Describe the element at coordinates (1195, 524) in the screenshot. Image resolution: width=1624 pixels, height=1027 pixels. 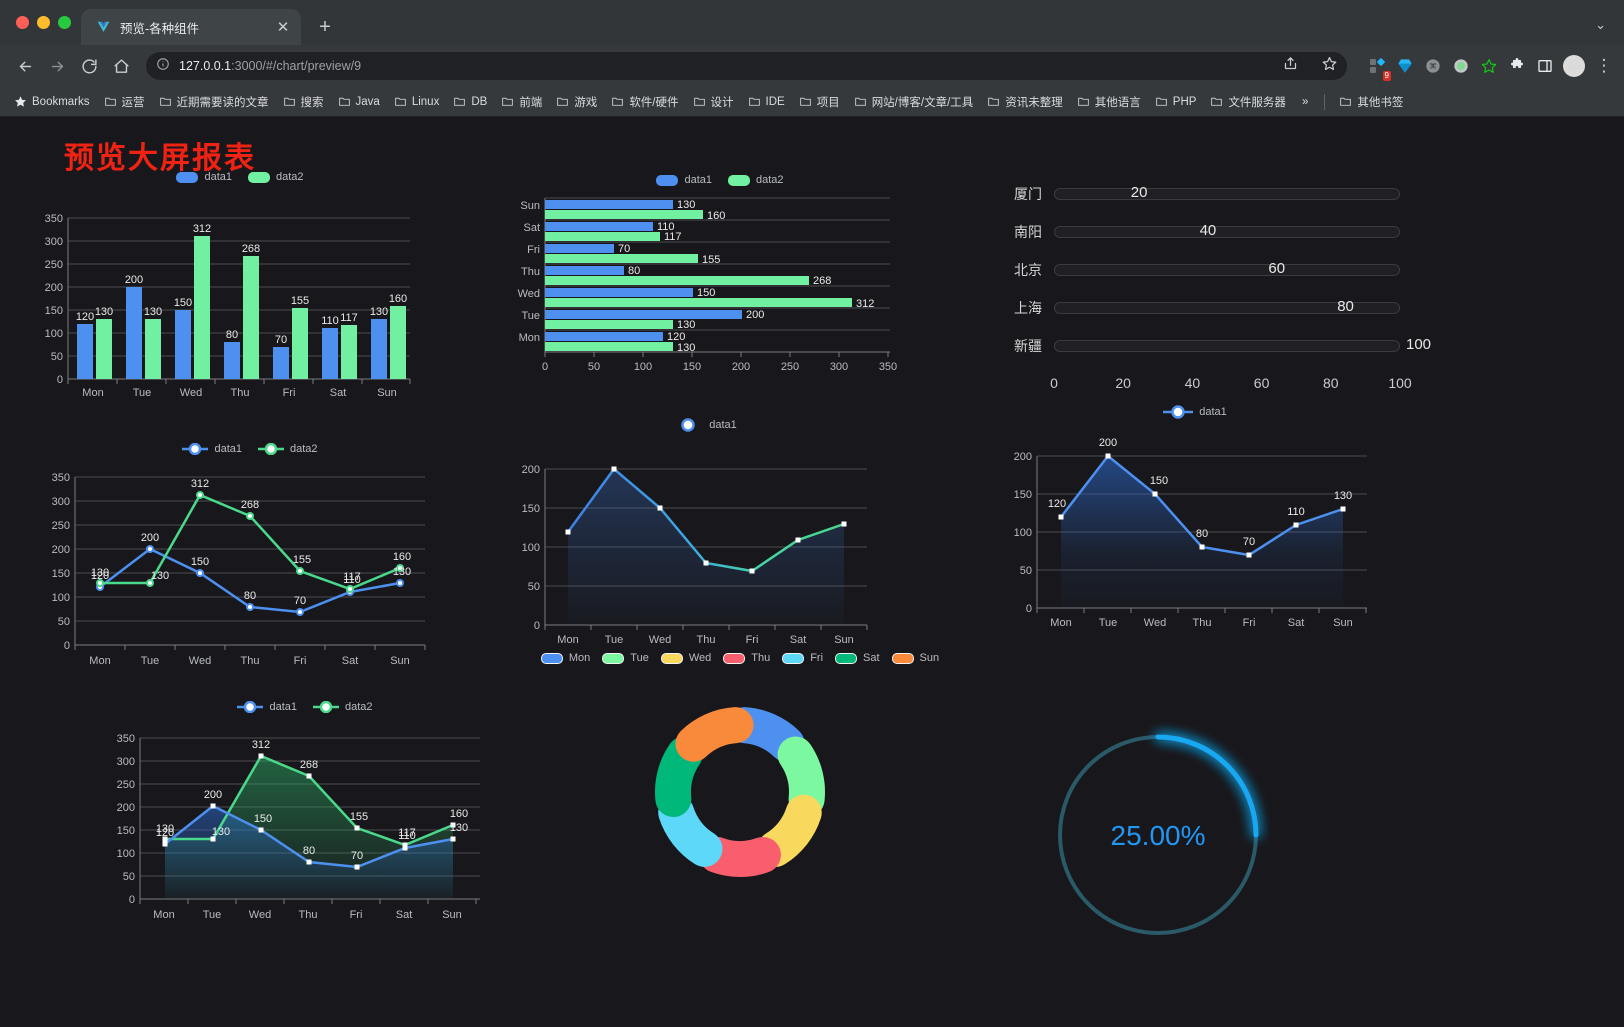
I see `chart-area-single: data1 200 150 100 50 0` at that location.